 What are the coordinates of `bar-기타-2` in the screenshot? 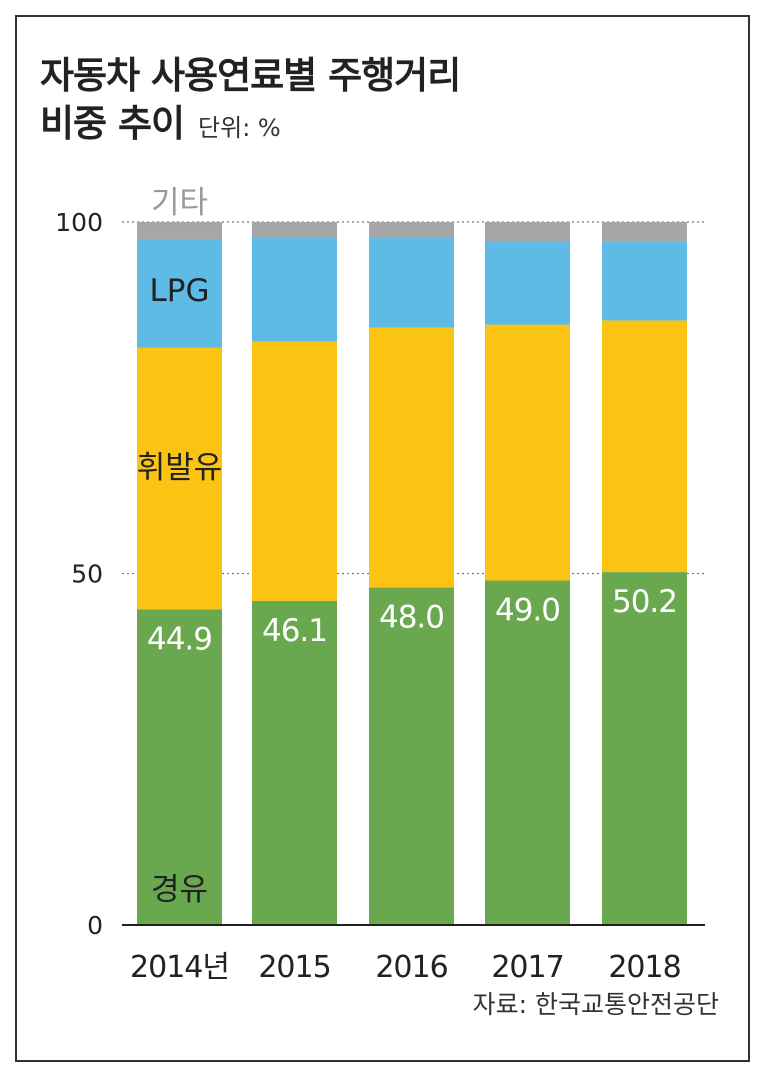 It's located at (411, 230).